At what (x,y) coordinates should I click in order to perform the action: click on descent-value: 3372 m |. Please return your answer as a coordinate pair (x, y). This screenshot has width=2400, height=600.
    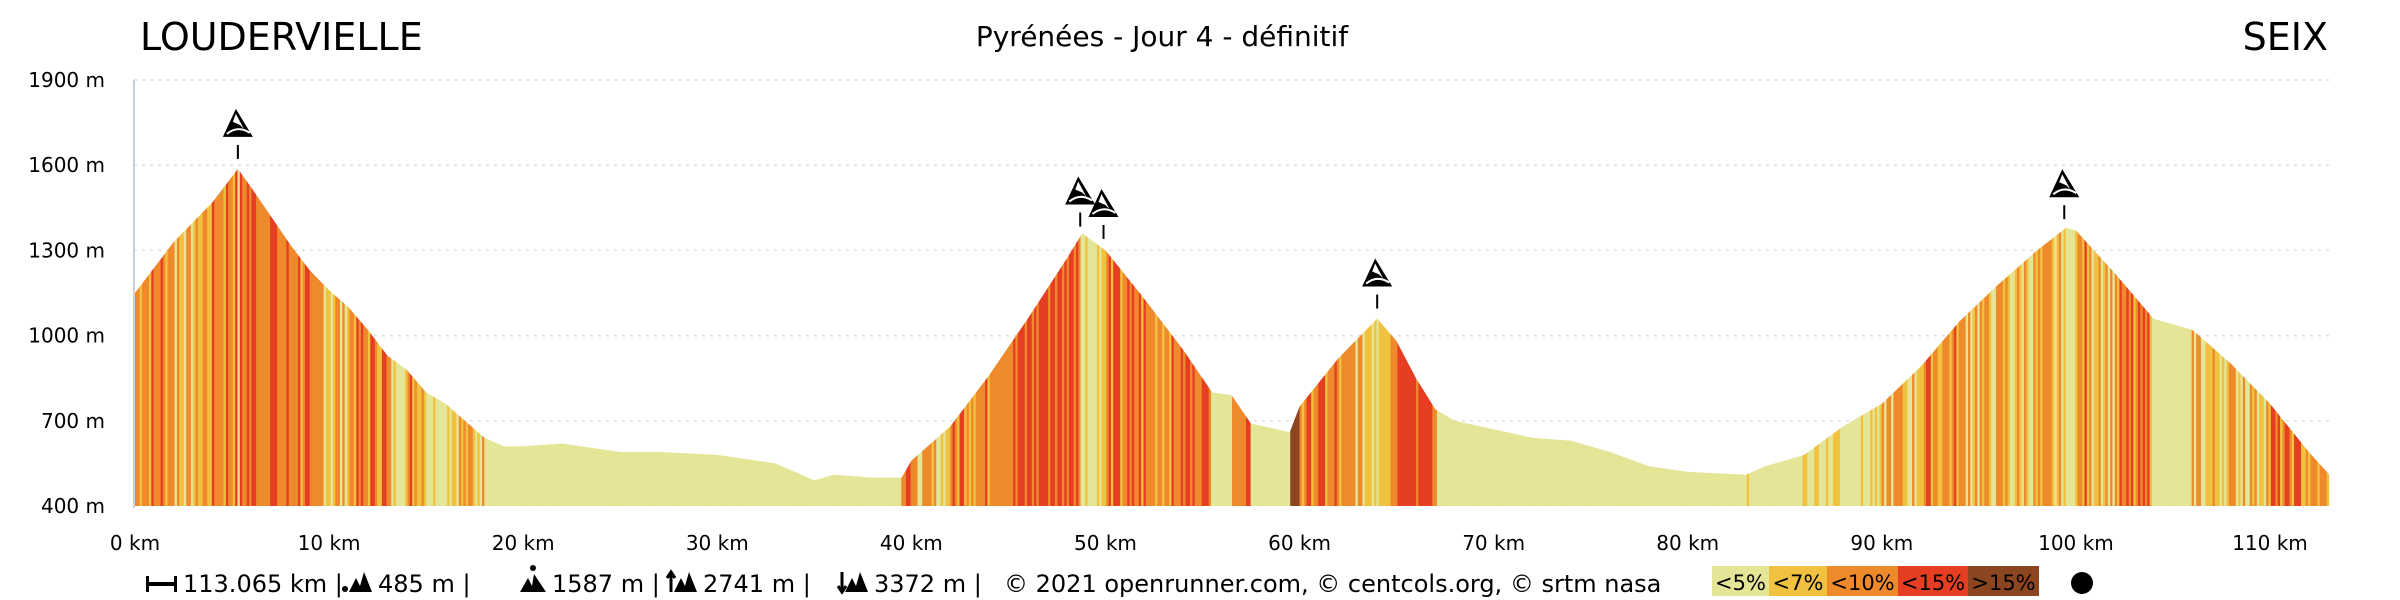
    Looking at the image, I should click on (928, 584).